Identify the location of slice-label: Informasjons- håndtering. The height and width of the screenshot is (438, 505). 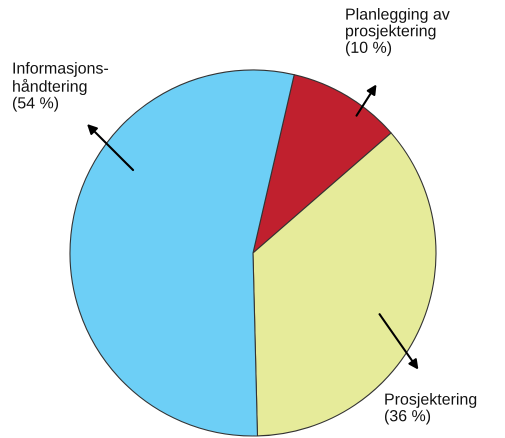
(60, 79).